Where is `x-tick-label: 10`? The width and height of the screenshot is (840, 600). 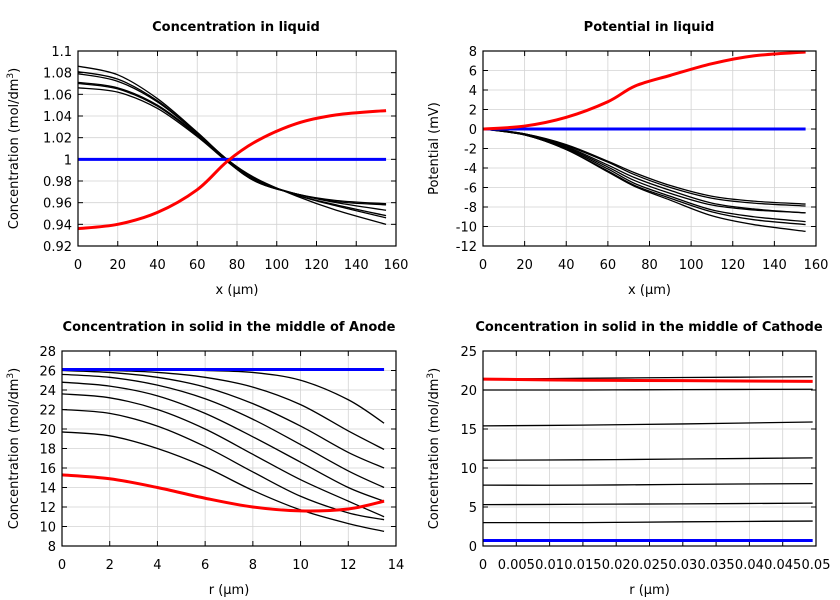 x-tick-label: 10 is located at coordinates (300, 565).